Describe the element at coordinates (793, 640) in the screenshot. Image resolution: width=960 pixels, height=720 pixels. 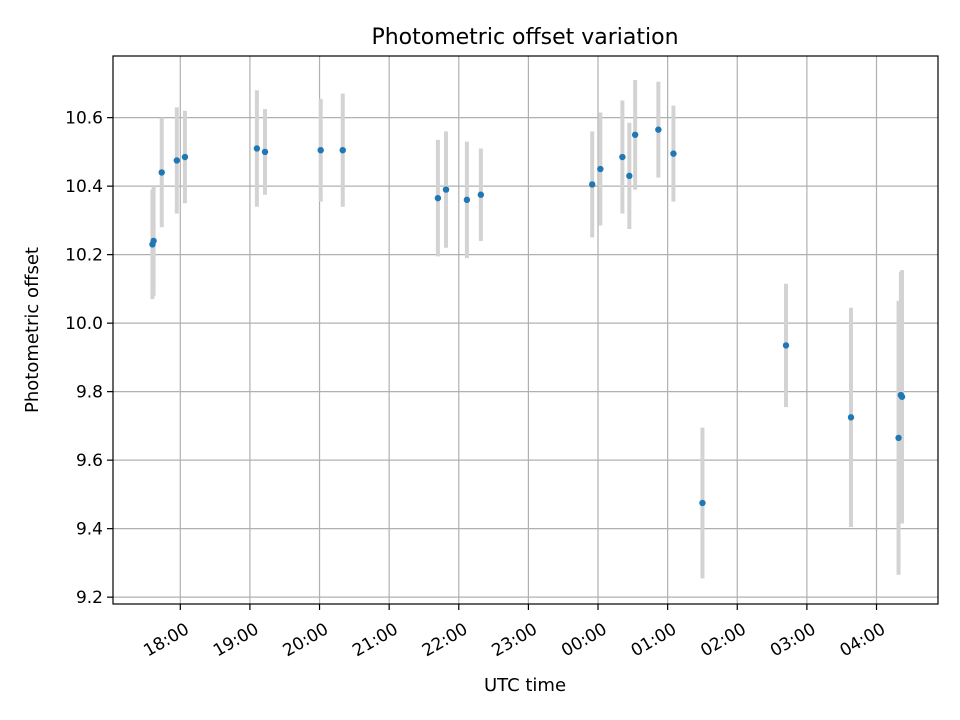
I see `x-tick-label: 03:00` at that location.